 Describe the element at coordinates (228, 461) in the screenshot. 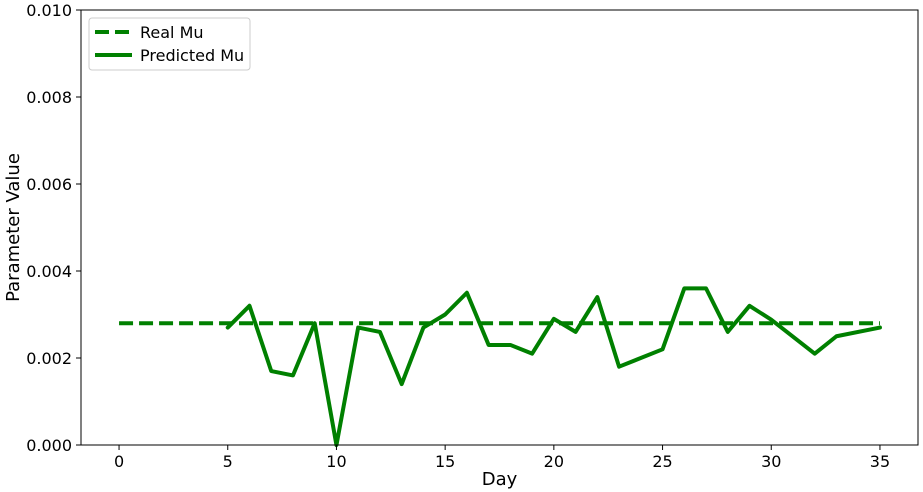

I see `x-tick-label: 5` at that location.